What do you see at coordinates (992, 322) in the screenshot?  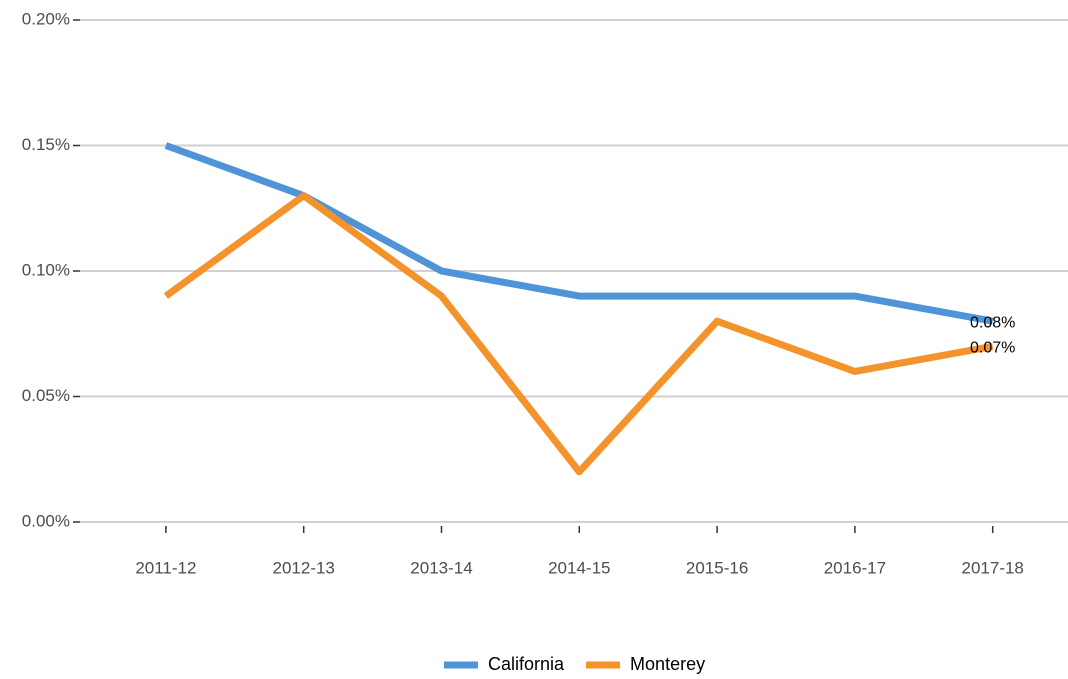 I see `data-label: 0.08%` at bounding box center [992, 322].